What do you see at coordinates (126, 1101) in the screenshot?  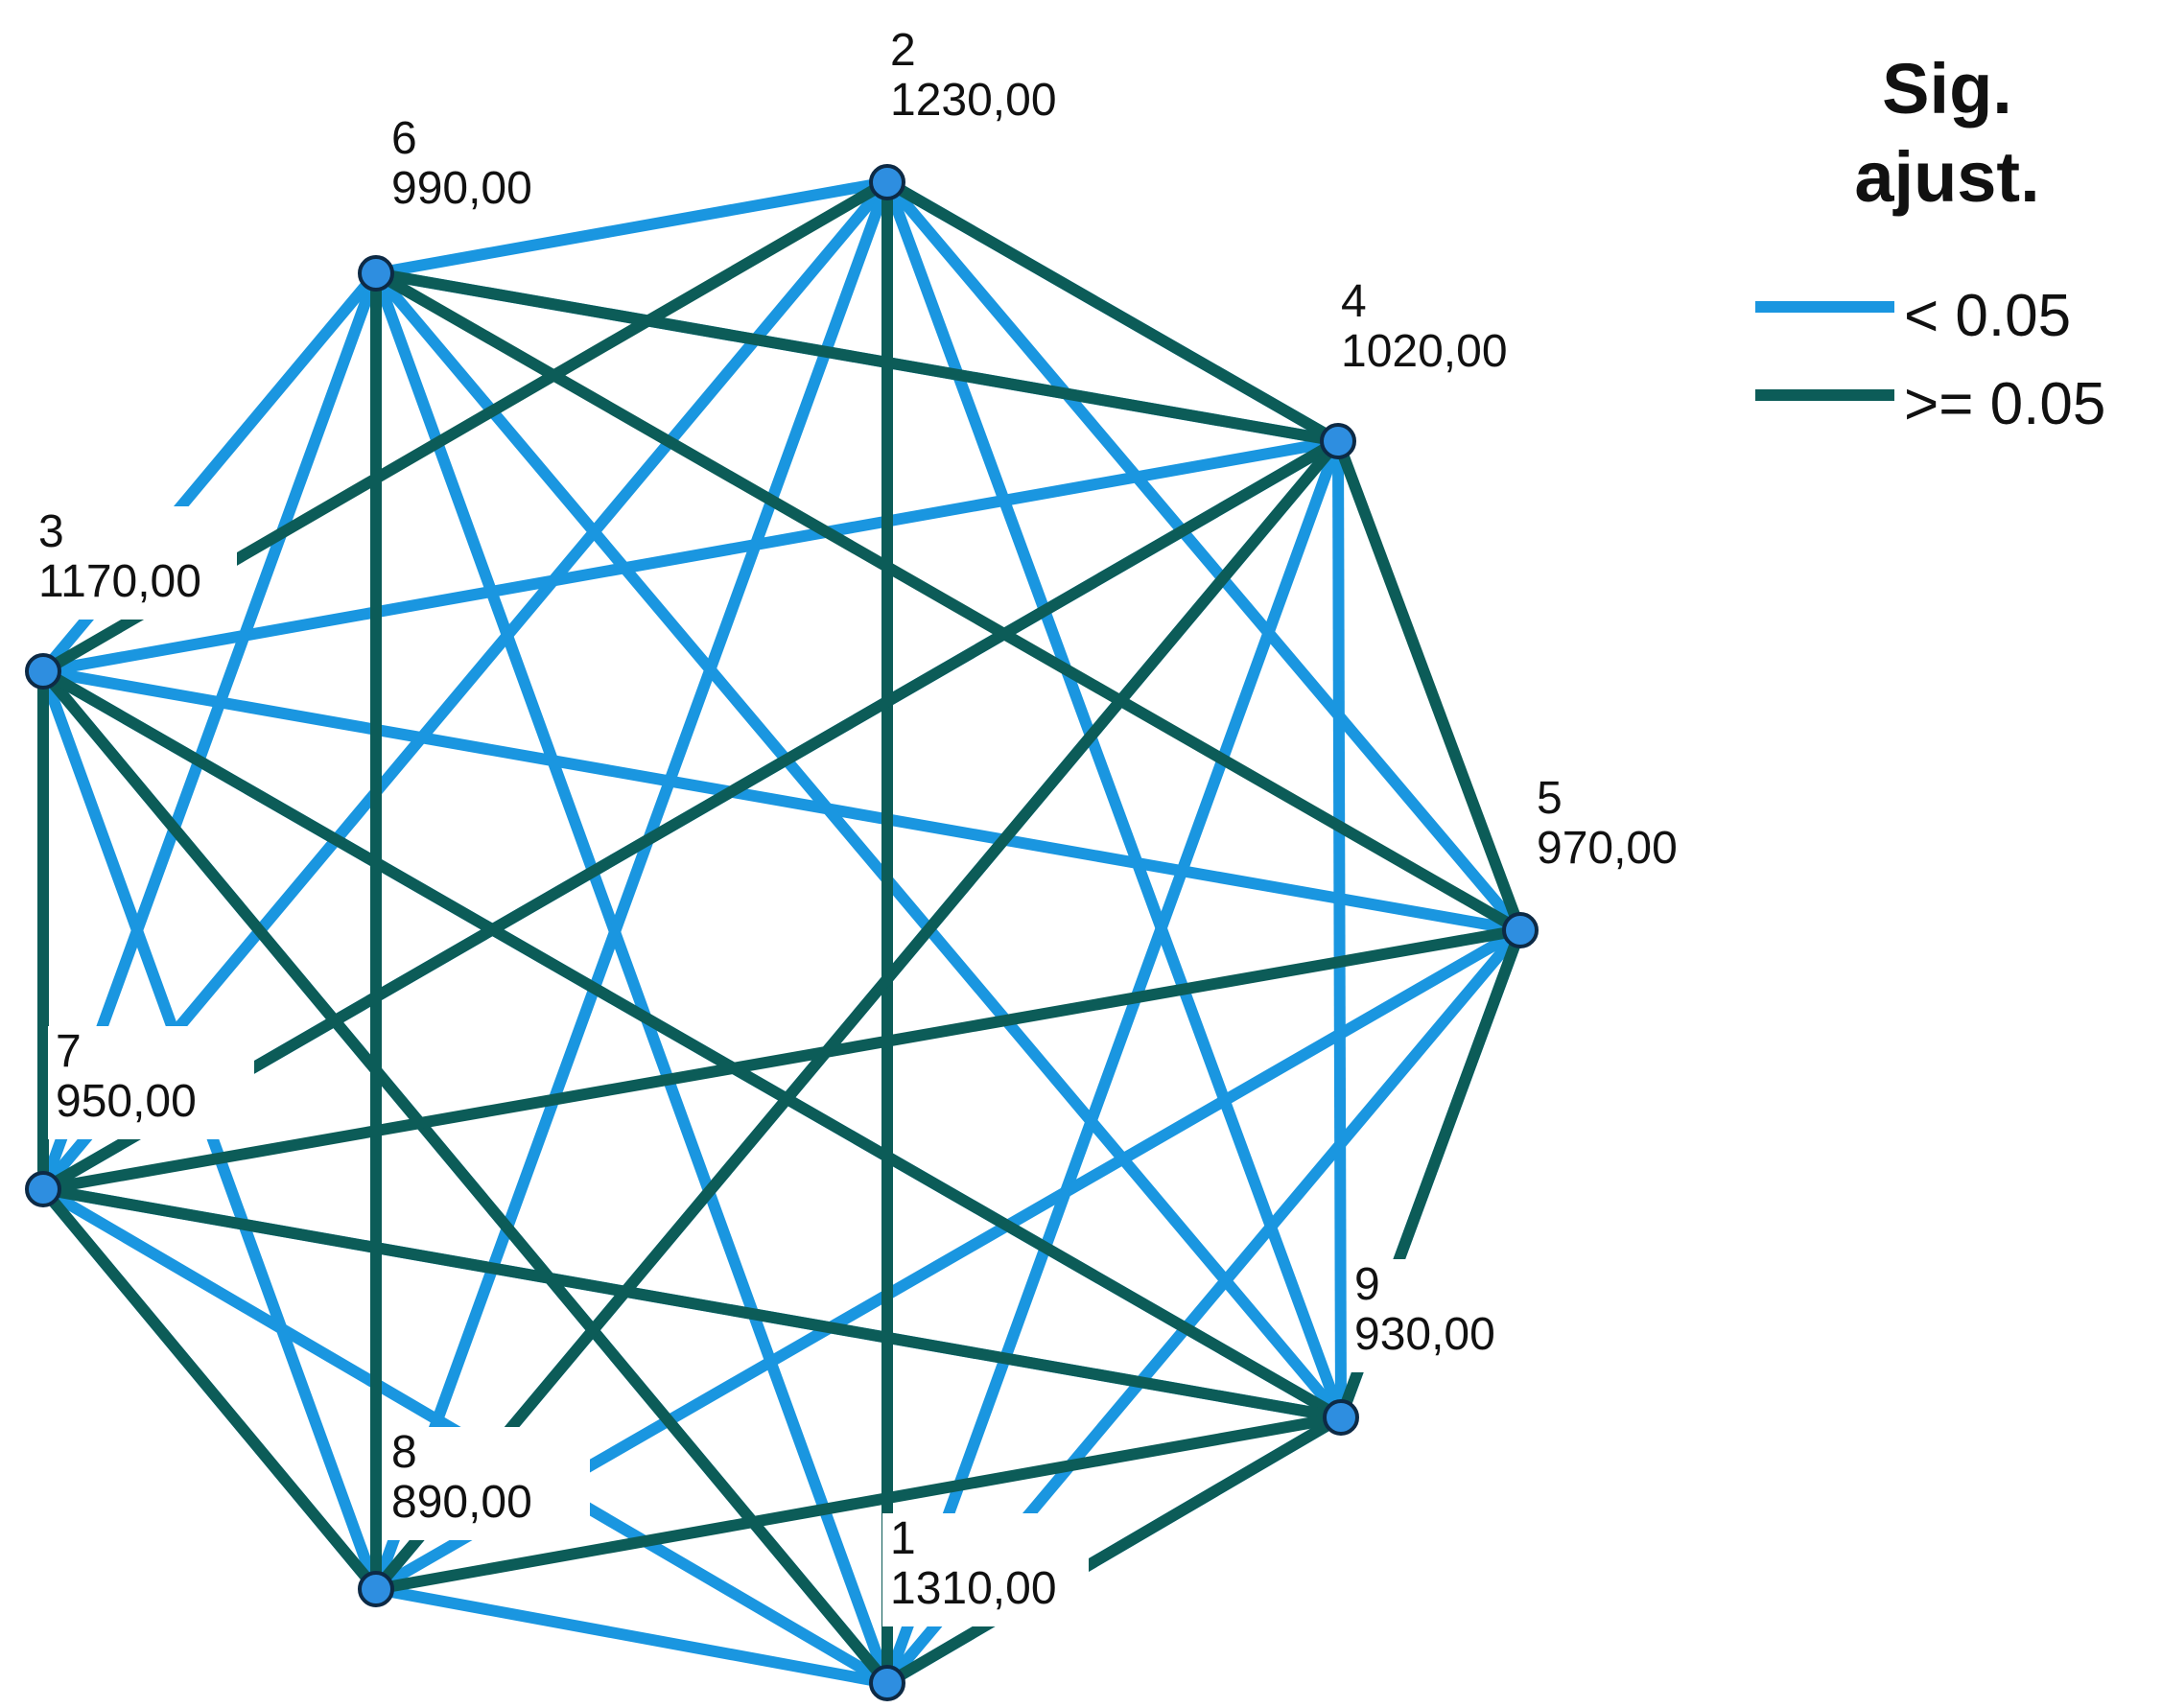 I see `node-value-label-7: 950,00` at bounding box center [126, 1101].